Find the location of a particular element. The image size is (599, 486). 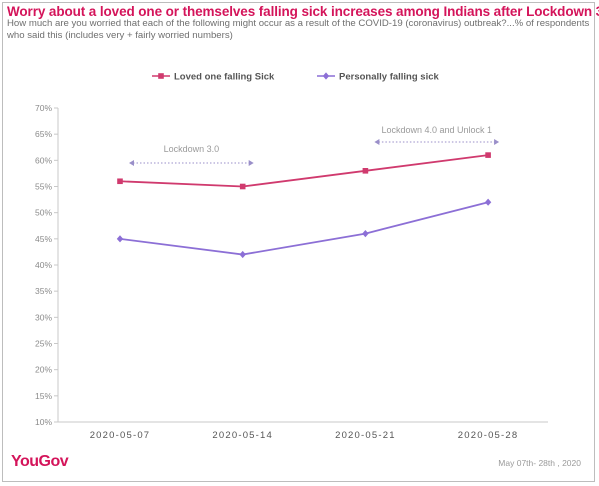

y-tick-label: 35% is located at coordinates (43, 291).